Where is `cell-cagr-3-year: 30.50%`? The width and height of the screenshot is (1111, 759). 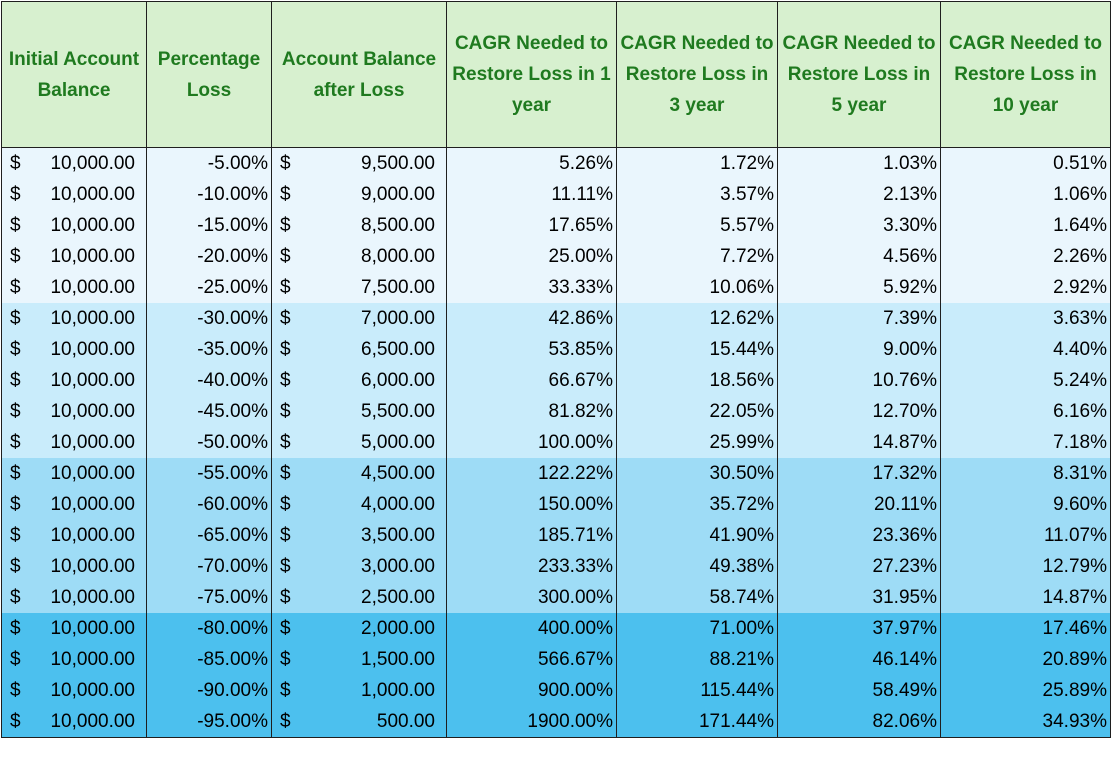 cell-cagr-3-year: 30.50% is located at coordinates (697, 473).